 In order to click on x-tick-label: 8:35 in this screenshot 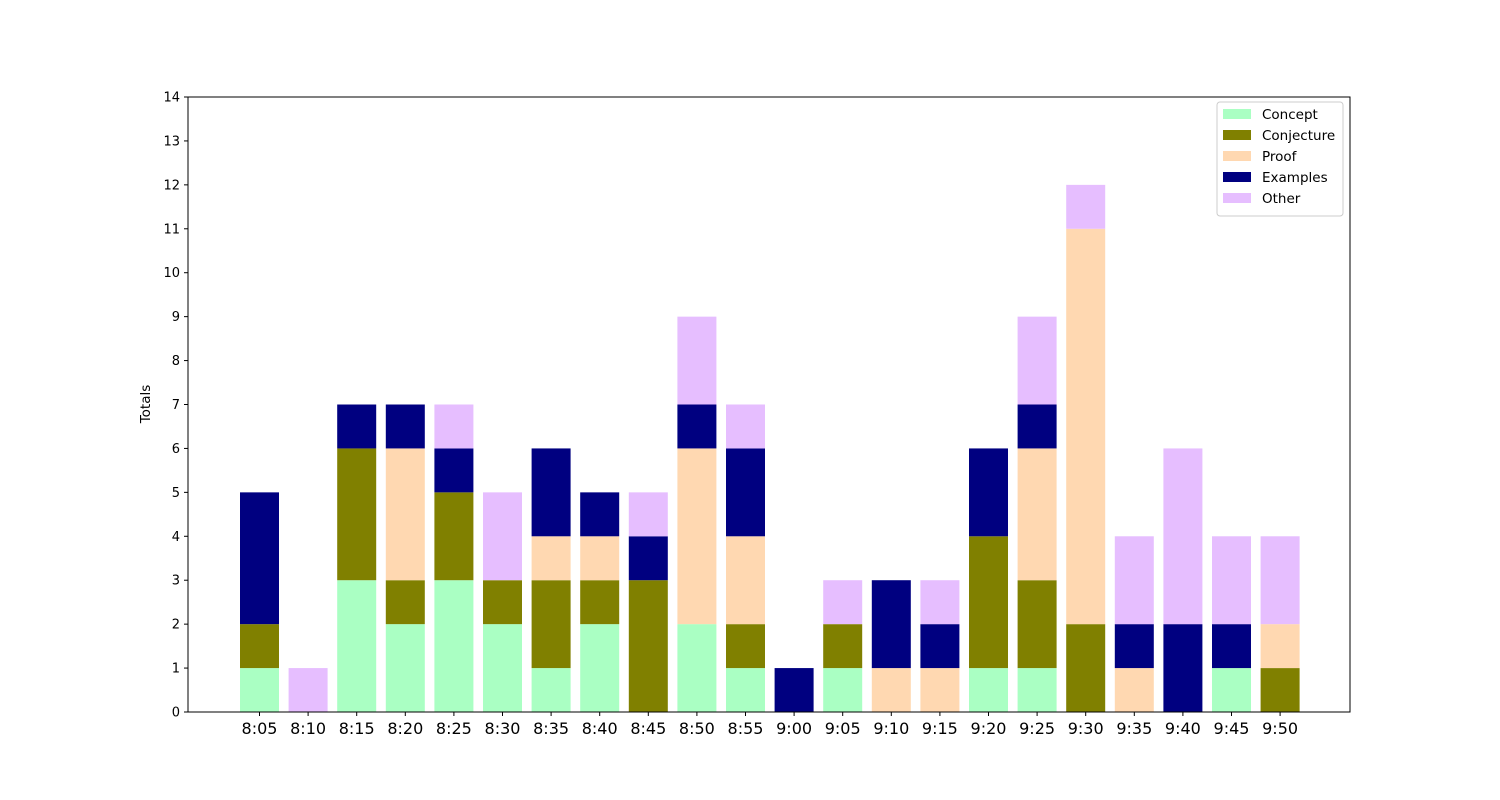, I will do `click(551, 728)`.